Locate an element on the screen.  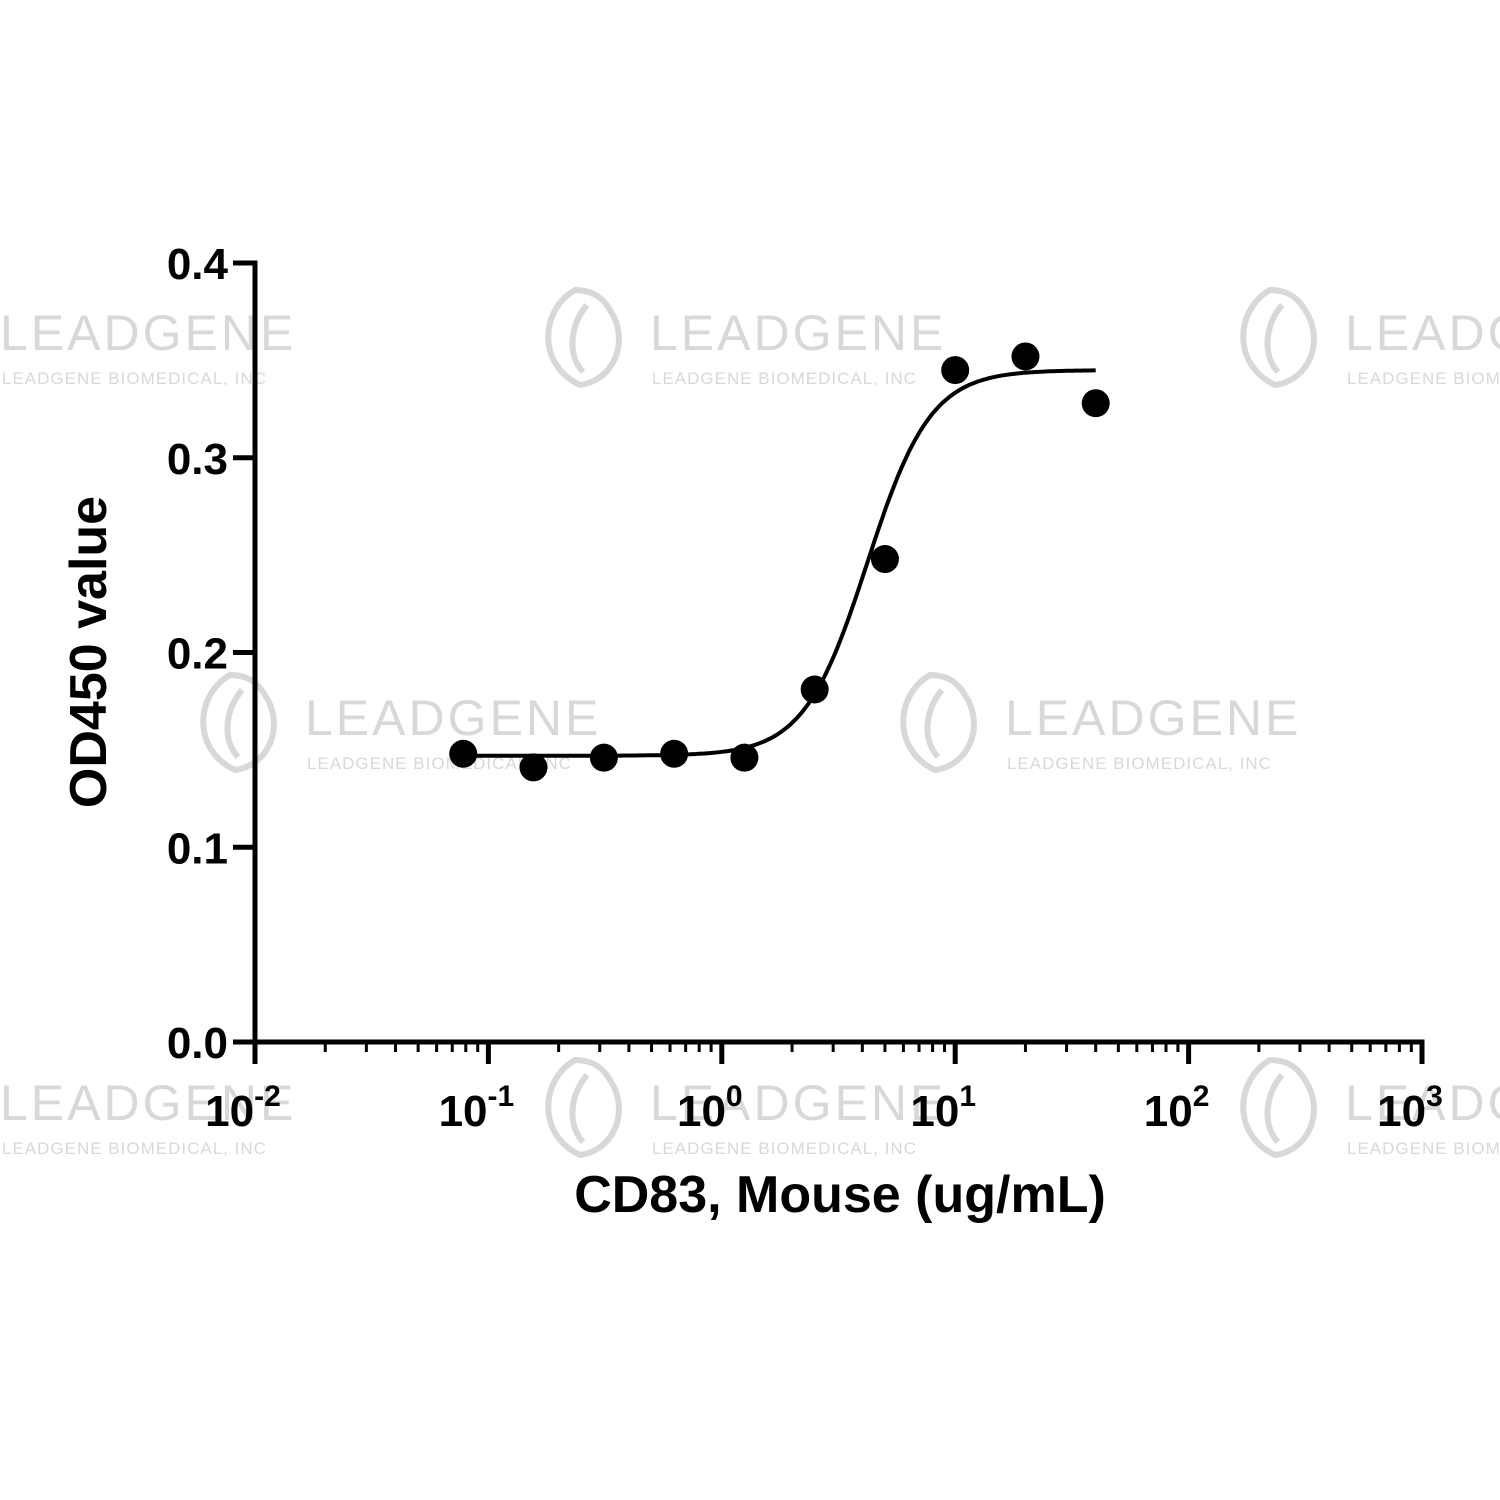
fit-curve is located at coordinates (779, 563).